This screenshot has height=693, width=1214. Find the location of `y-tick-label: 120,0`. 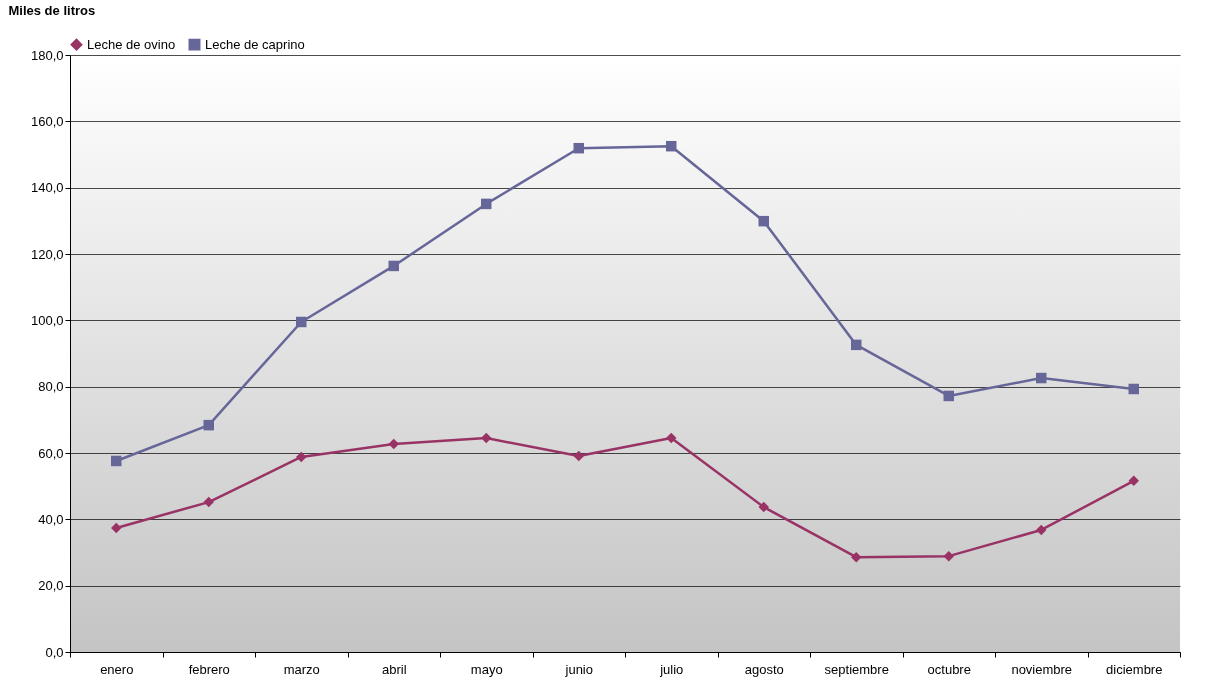

y-tick-label: 120,0 is located at coordinates (47, 254).